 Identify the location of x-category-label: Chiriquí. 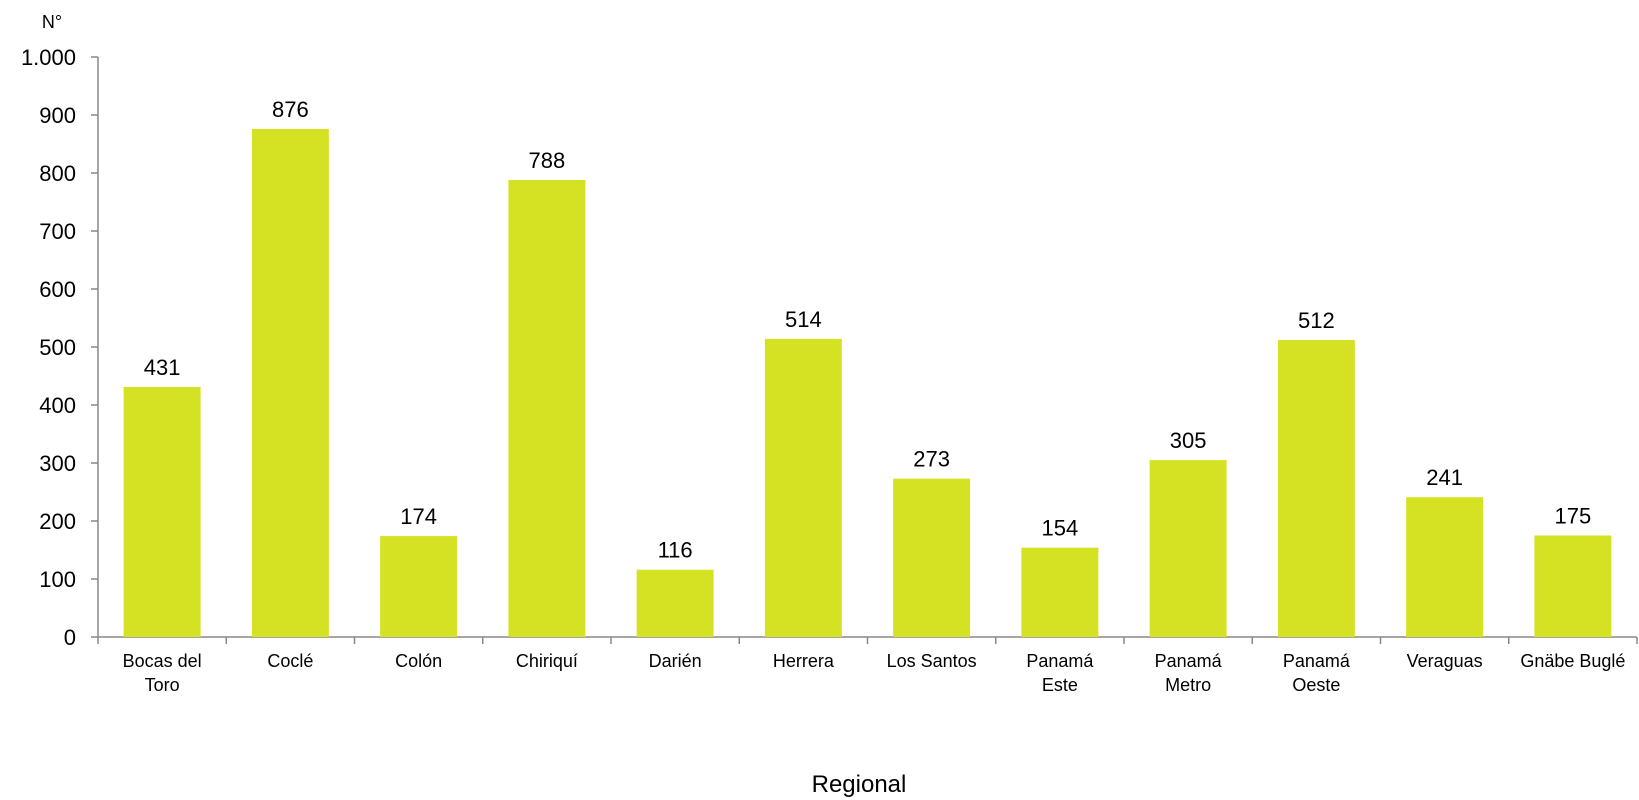
(547, 661).